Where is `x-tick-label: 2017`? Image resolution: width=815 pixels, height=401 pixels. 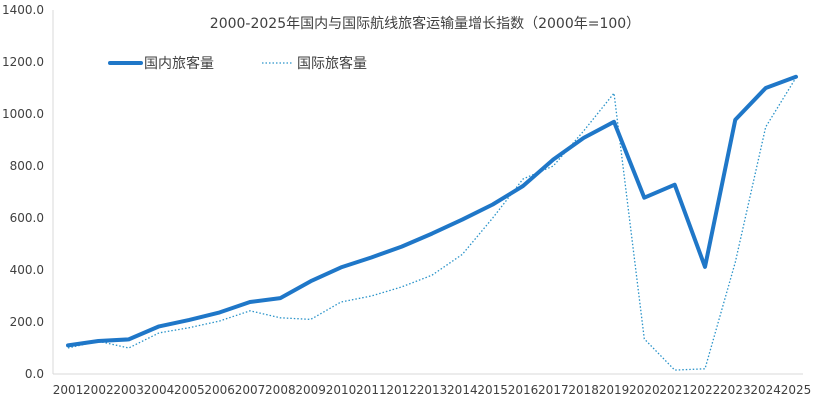 x-tick-label: 2017 is located at coordinates (553, 390).